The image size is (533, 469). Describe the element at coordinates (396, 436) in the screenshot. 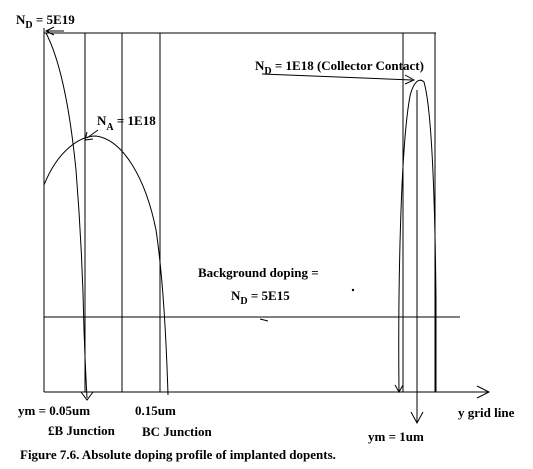

I see `ym-right-label: ym = 1um` at that location.